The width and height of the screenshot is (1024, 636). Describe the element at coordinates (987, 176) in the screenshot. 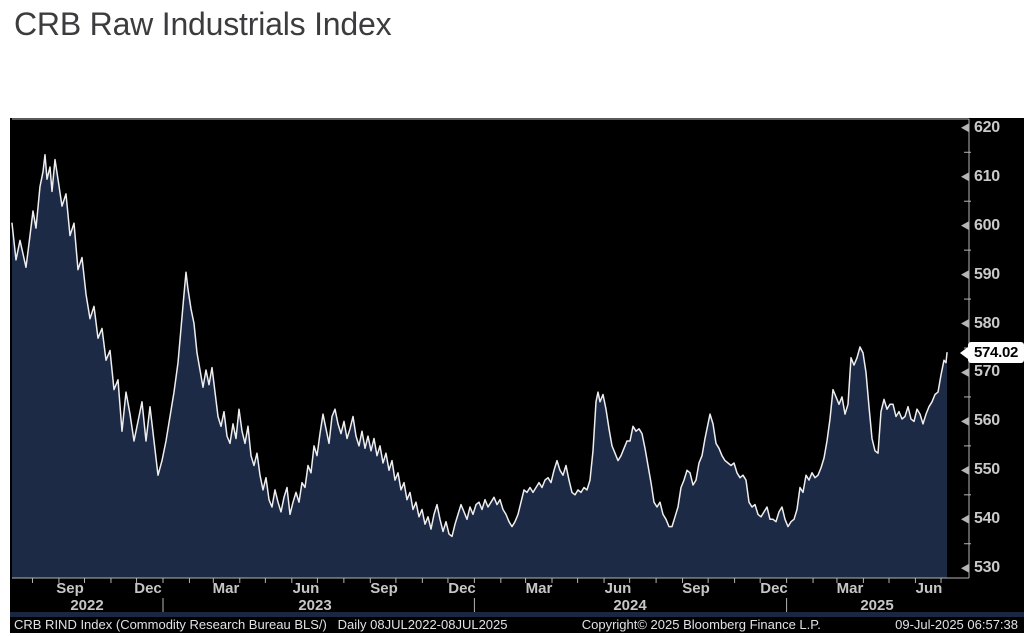

I see `y-axis-label: 610` at that location.